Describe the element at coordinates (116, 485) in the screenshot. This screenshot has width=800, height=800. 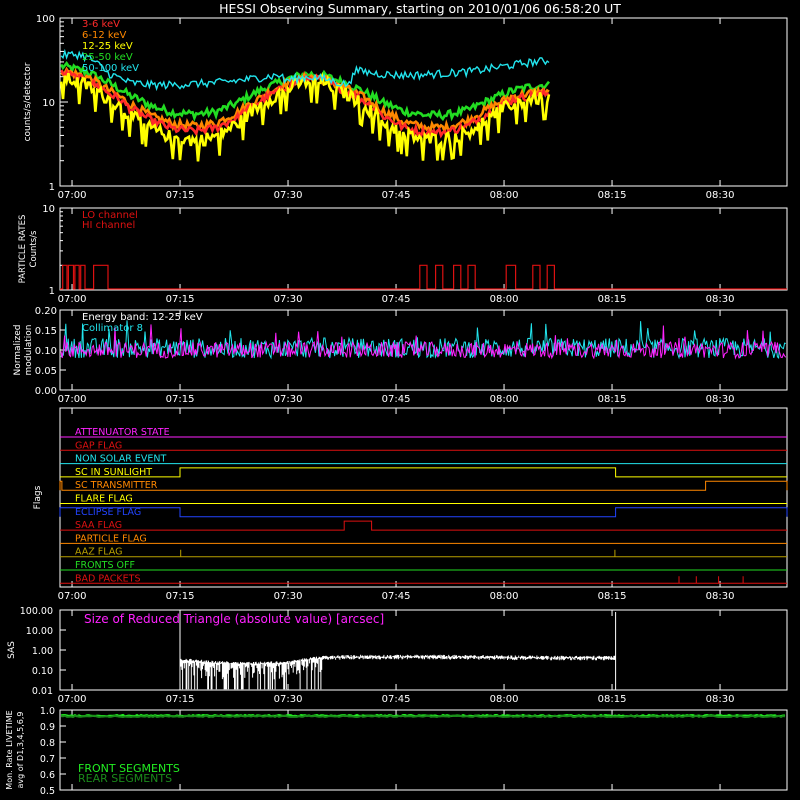
I see `flag-label: SC TRANSMITTER` at that location.